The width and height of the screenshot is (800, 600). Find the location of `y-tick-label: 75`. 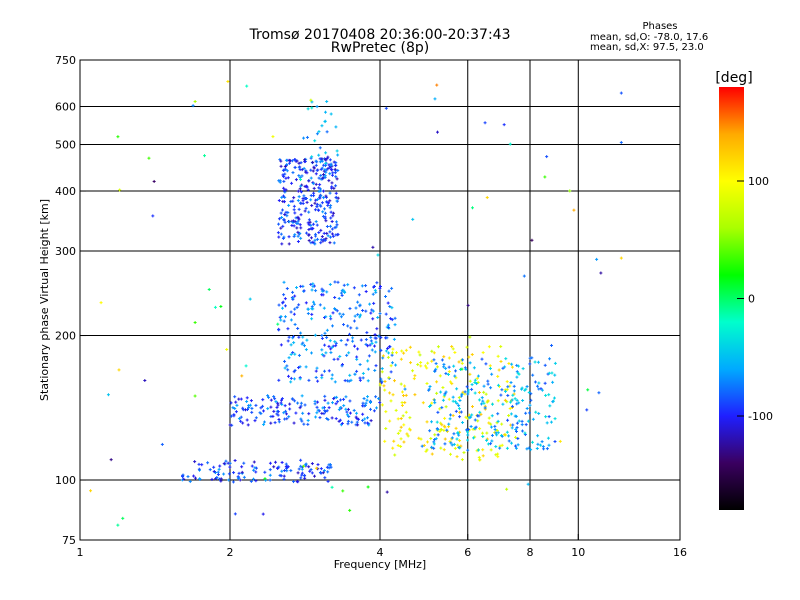

y-tick-label: 75 is located at coordinates (69, 540).